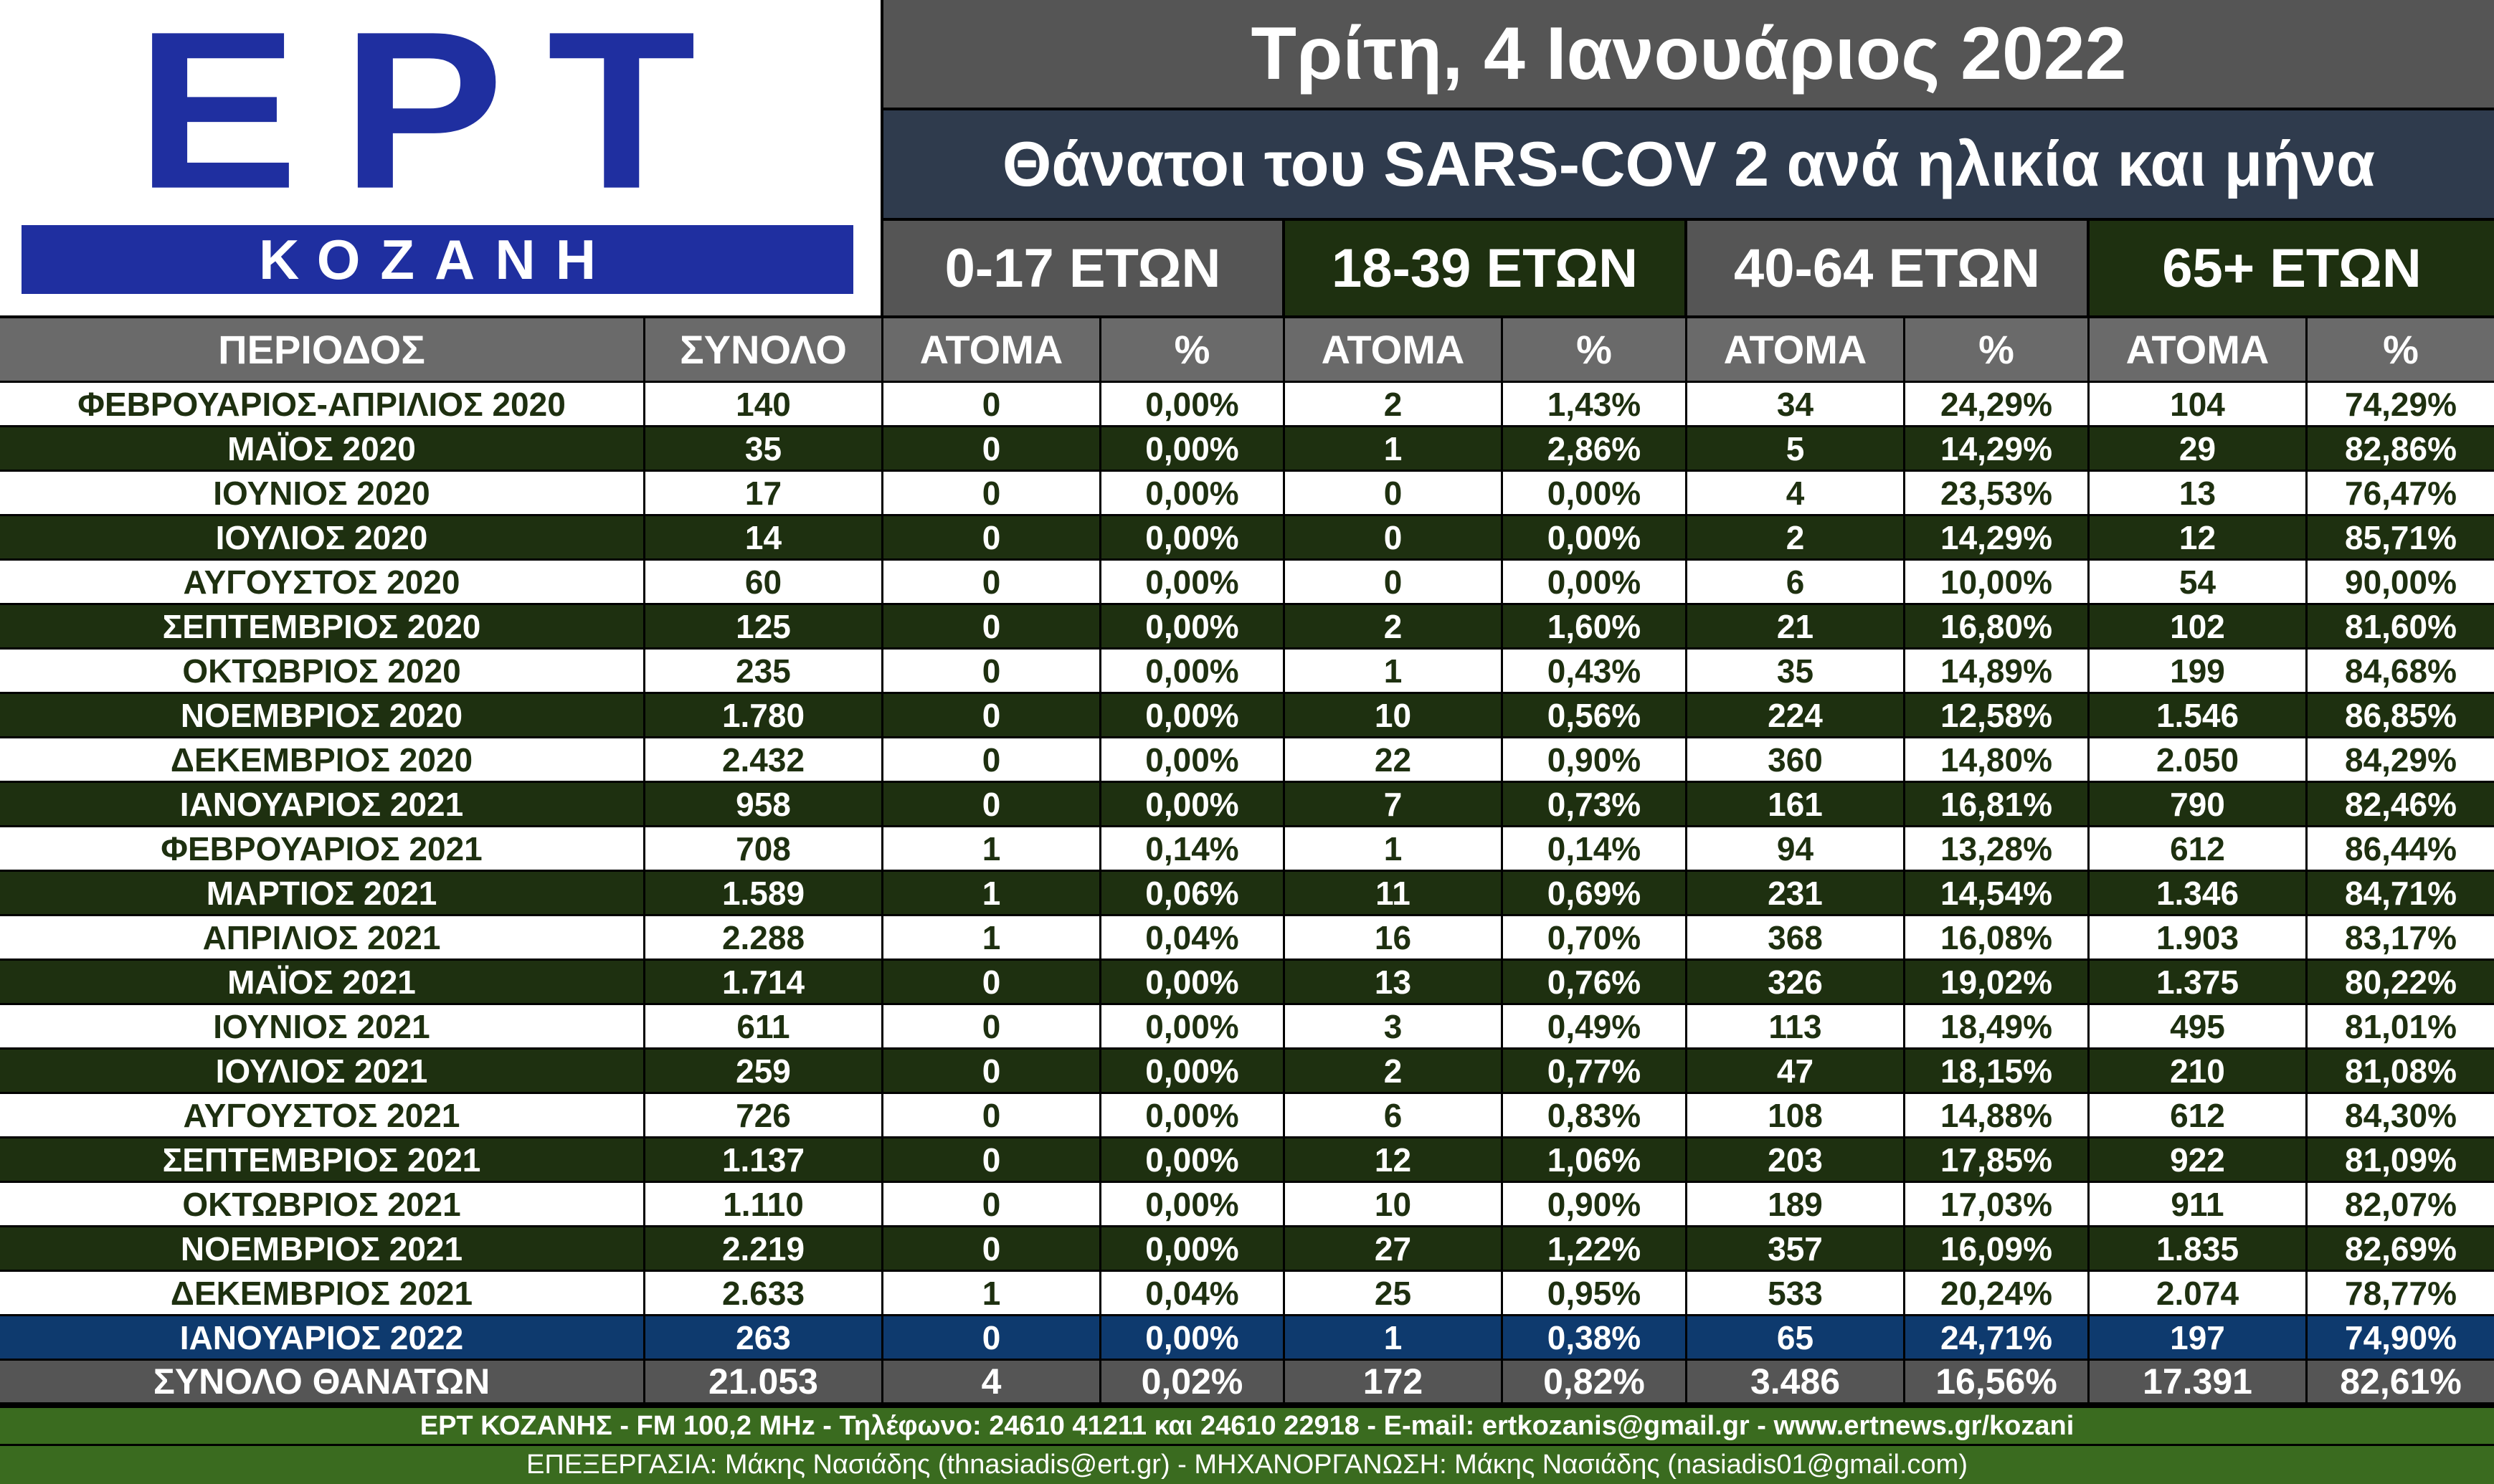 The width and height of the screenshot is (2494, 1484). I want to click on cell-age18-39-pct: 1,43%, so click(1595, 405).